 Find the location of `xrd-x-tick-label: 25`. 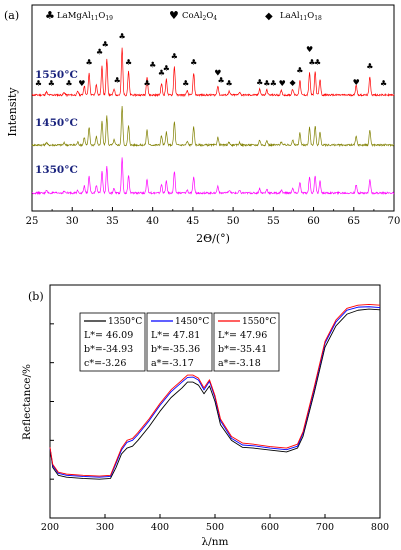

xrd-x-tick-label: 25 is located at coordinates (32, 221).